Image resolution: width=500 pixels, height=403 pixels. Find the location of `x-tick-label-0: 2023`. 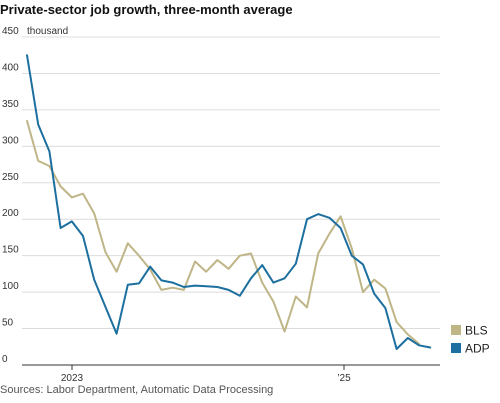

x-tick-label-0: 2023 is located at coordinates (72, 378).